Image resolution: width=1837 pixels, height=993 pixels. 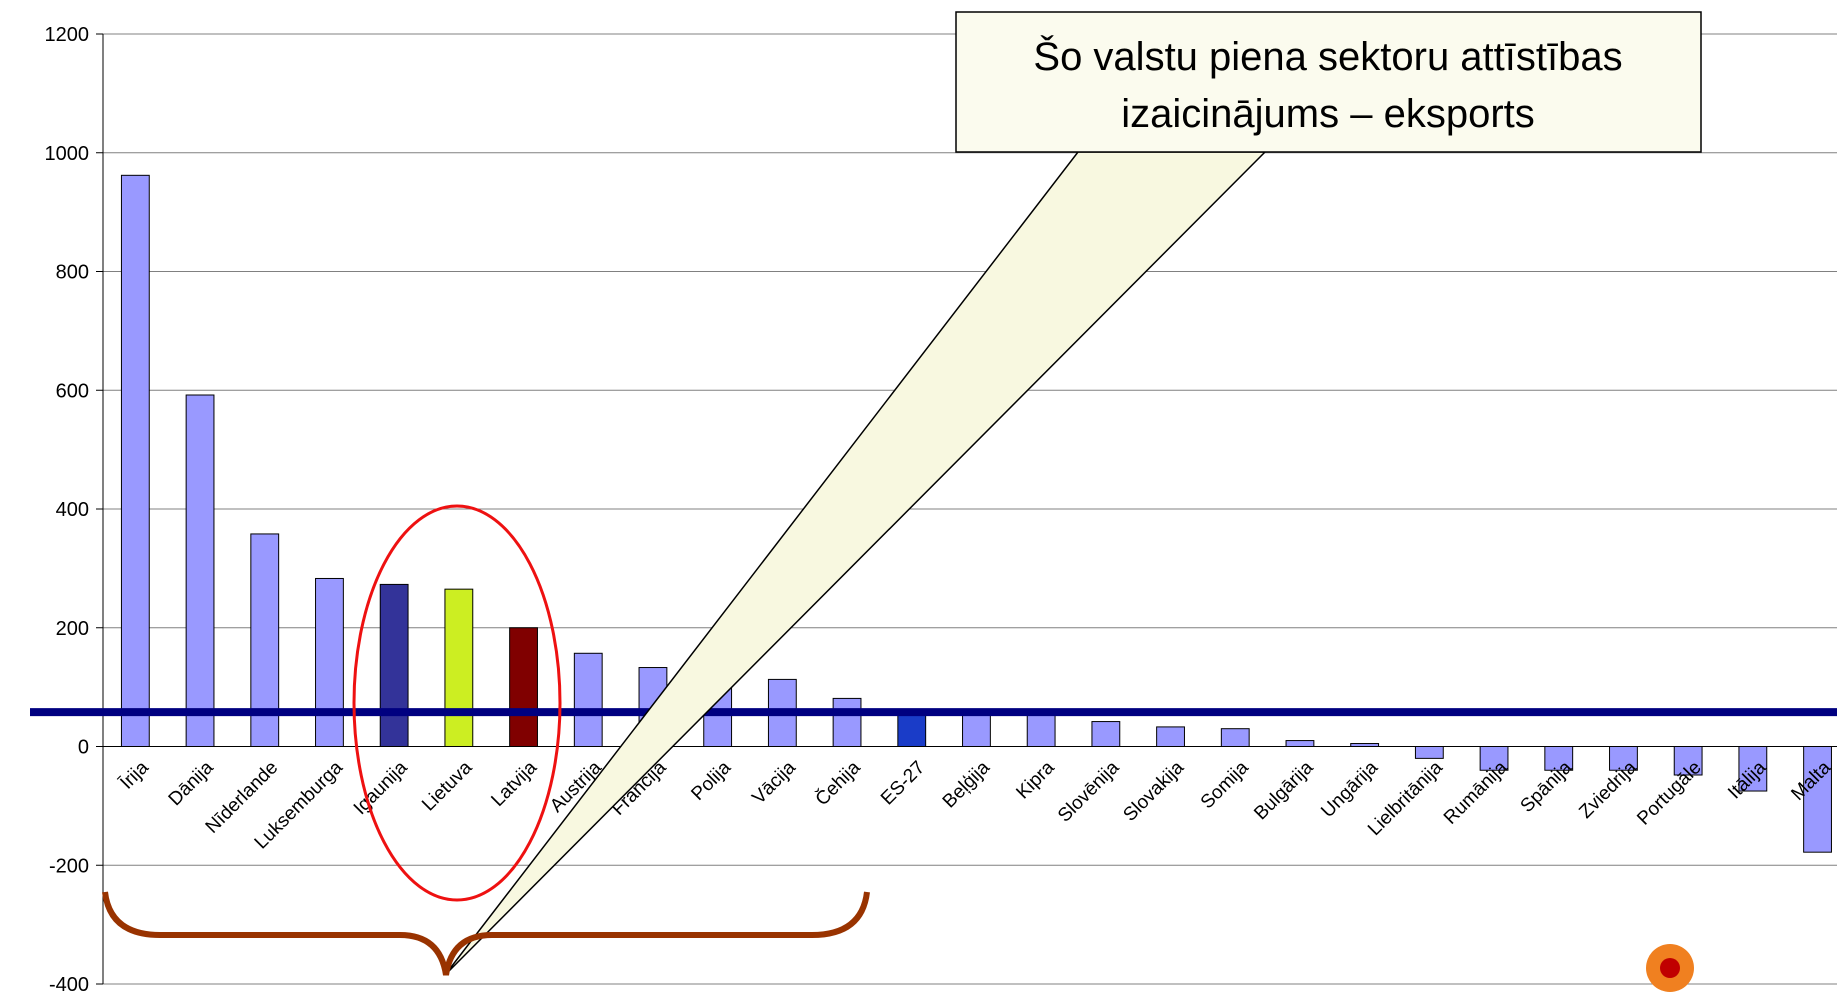 What do you see at coordinates (67, 35) in the screenshot?
I see `y-tick-label: 1200` at bounding box center [67, 35].